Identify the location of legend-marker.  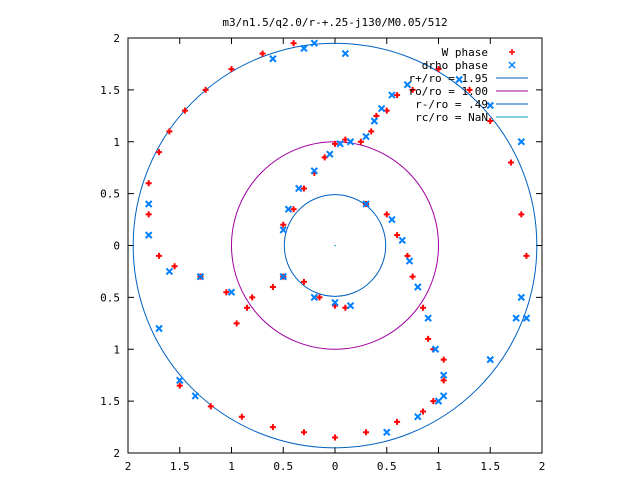
(512, 65).